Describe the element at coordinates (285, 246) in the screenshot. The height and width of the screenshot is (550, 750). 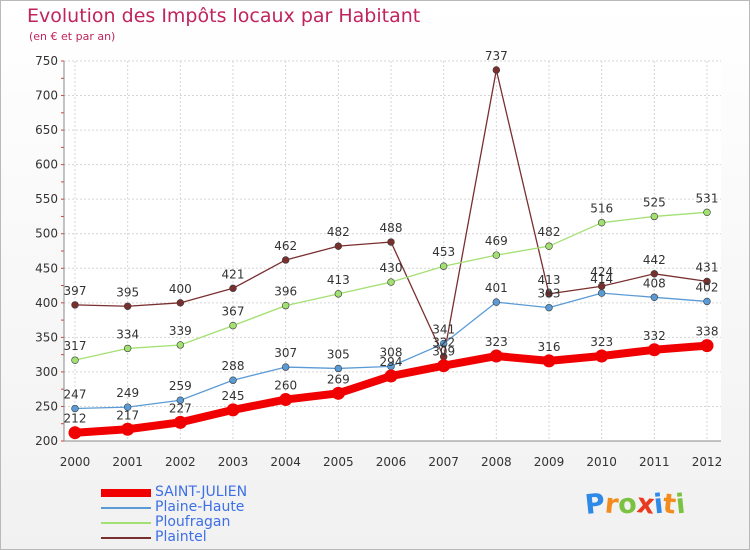
I see `data-label: 462` at that location.